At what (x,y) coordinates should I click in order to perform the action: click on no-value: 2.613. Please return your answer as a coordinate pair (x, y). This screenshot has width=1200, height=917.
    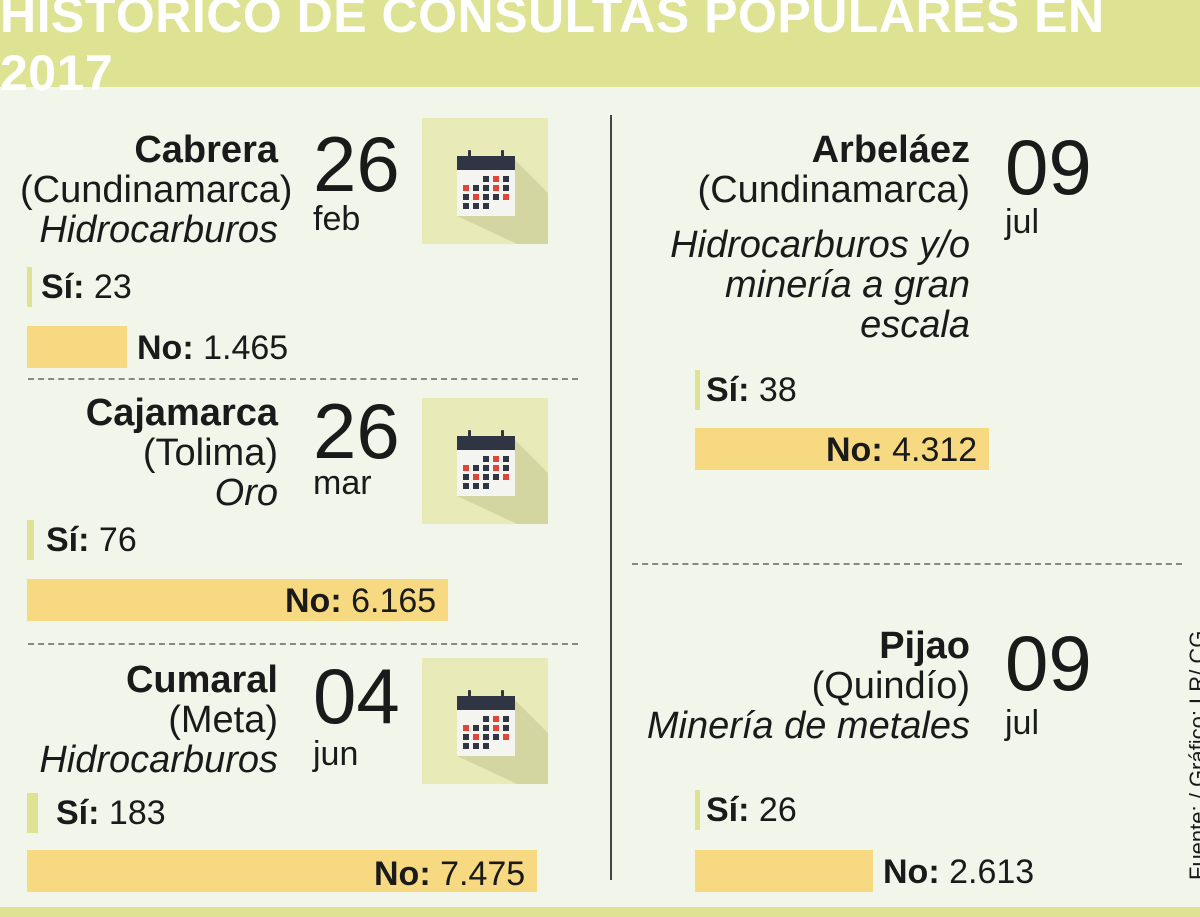
    Looking at the image, I should click on (992, 872).